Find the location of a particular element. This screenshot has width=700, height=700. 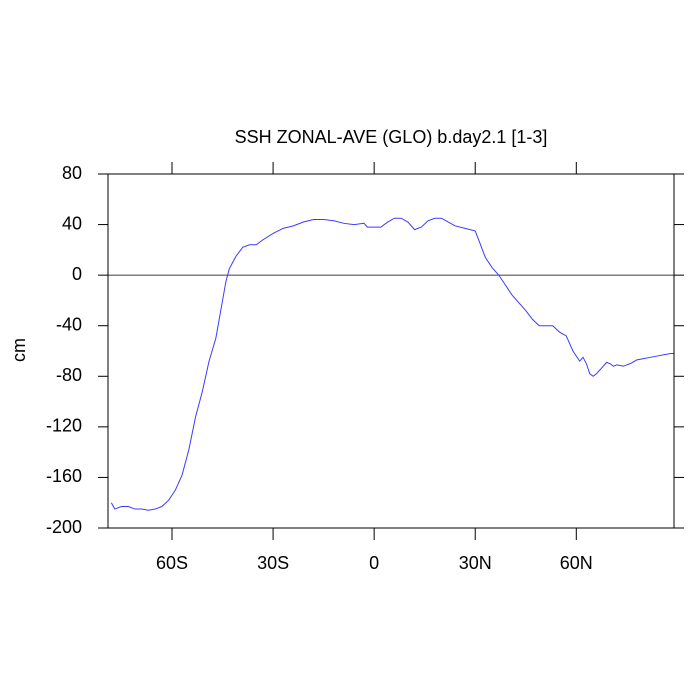

x-tick-label: 30S is located at coordinates (273, 563).